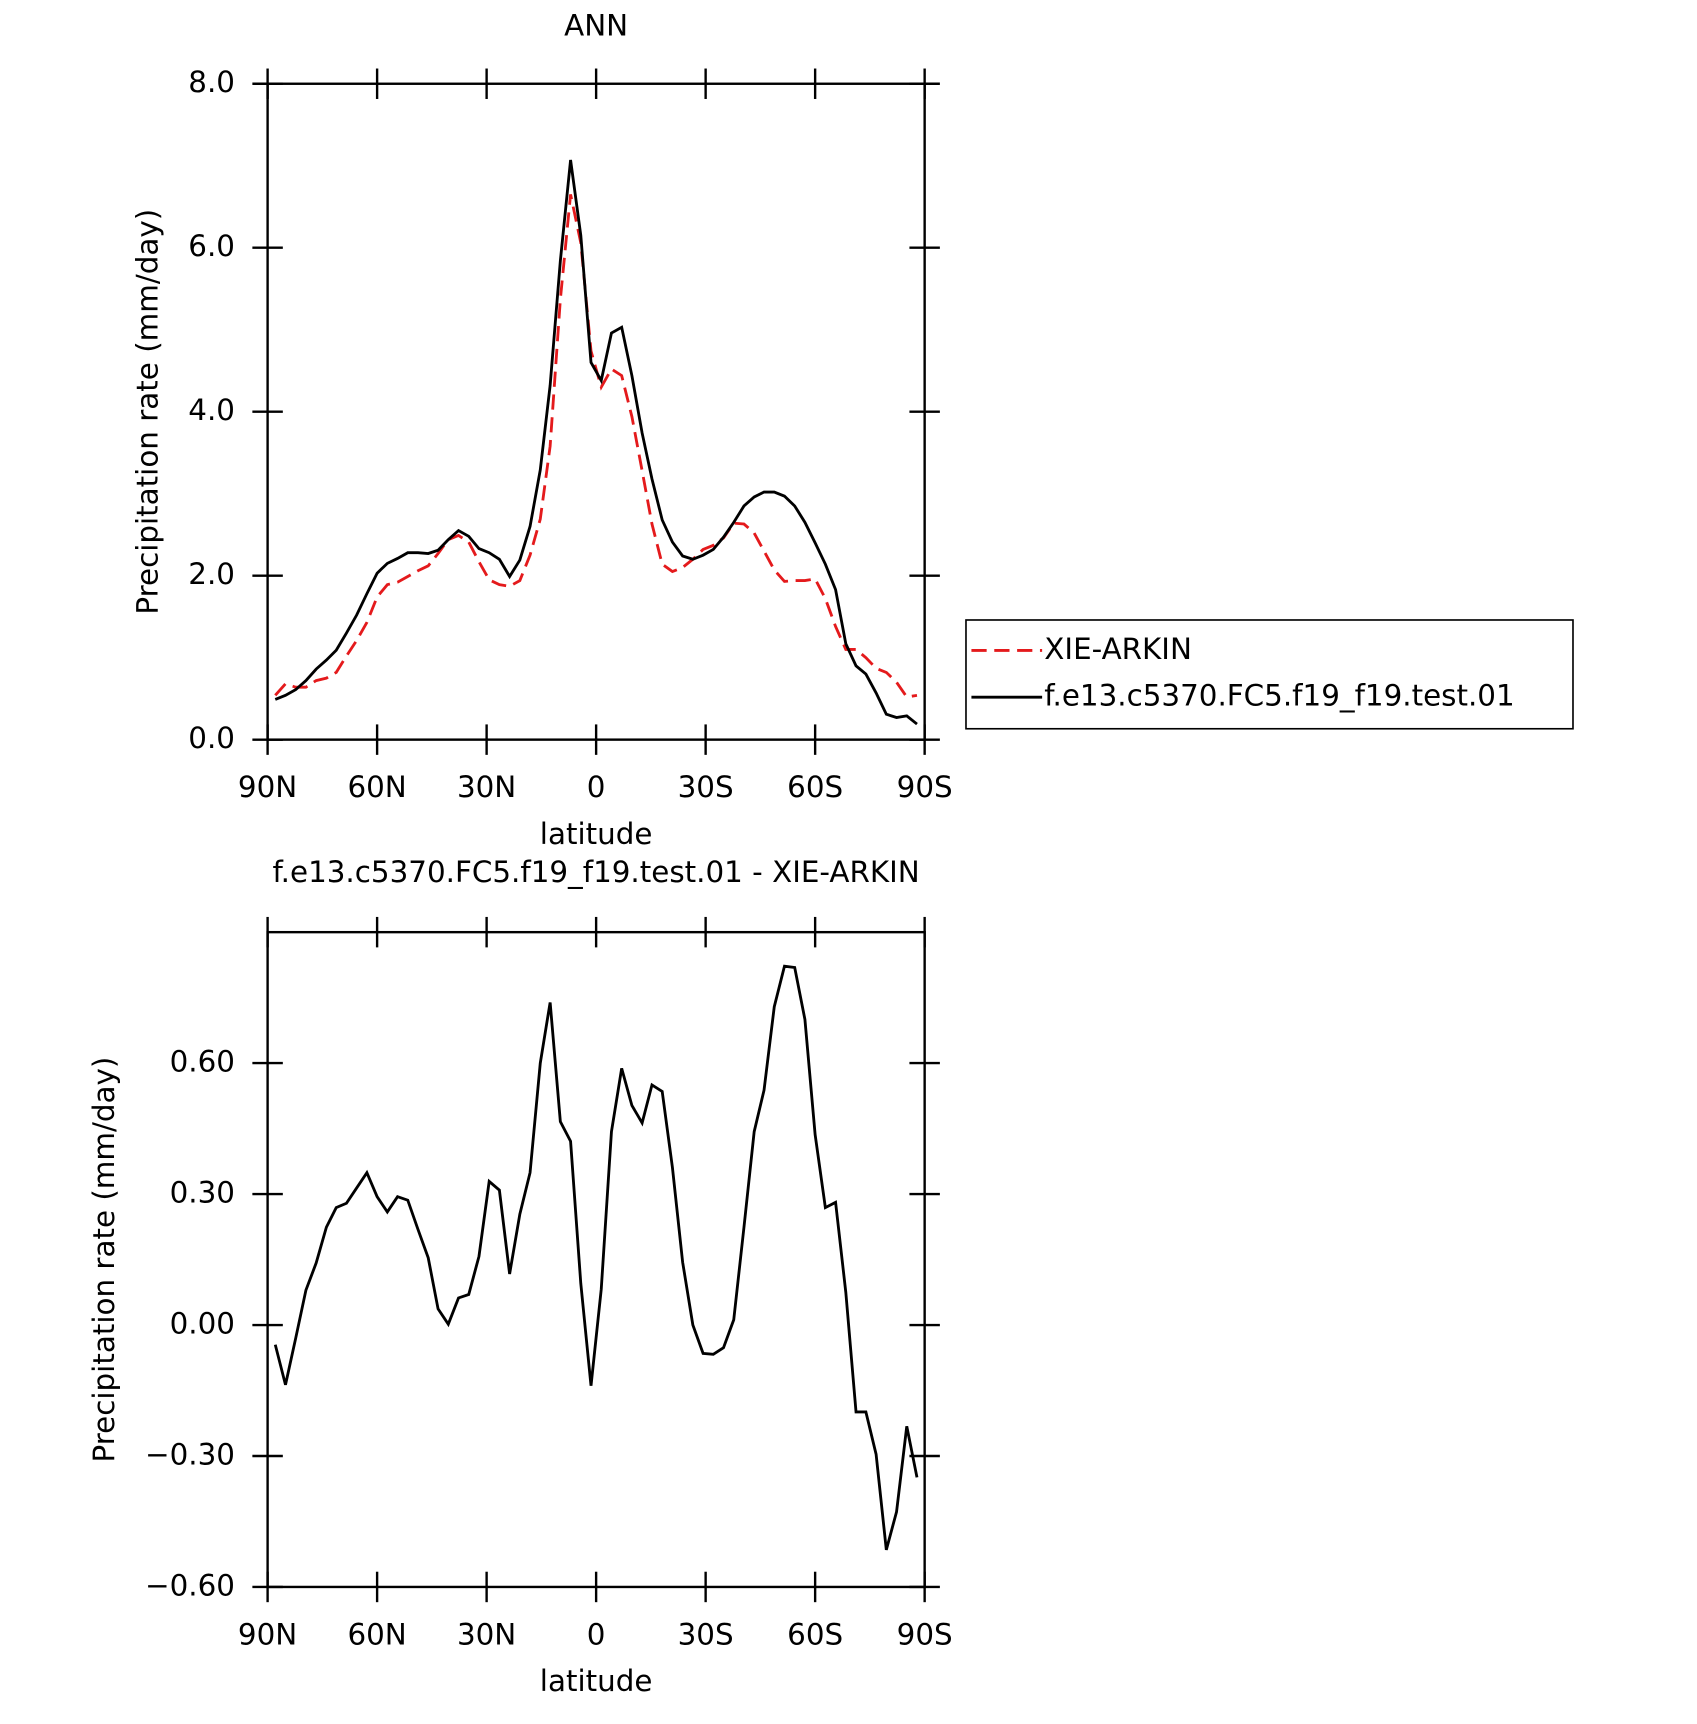 The image size is (1697, 1724). What do you see at coordinates (202, 1324) in the screenshot?
I see `y-tick-label: 0.00` at bounding box center [202, 1324].